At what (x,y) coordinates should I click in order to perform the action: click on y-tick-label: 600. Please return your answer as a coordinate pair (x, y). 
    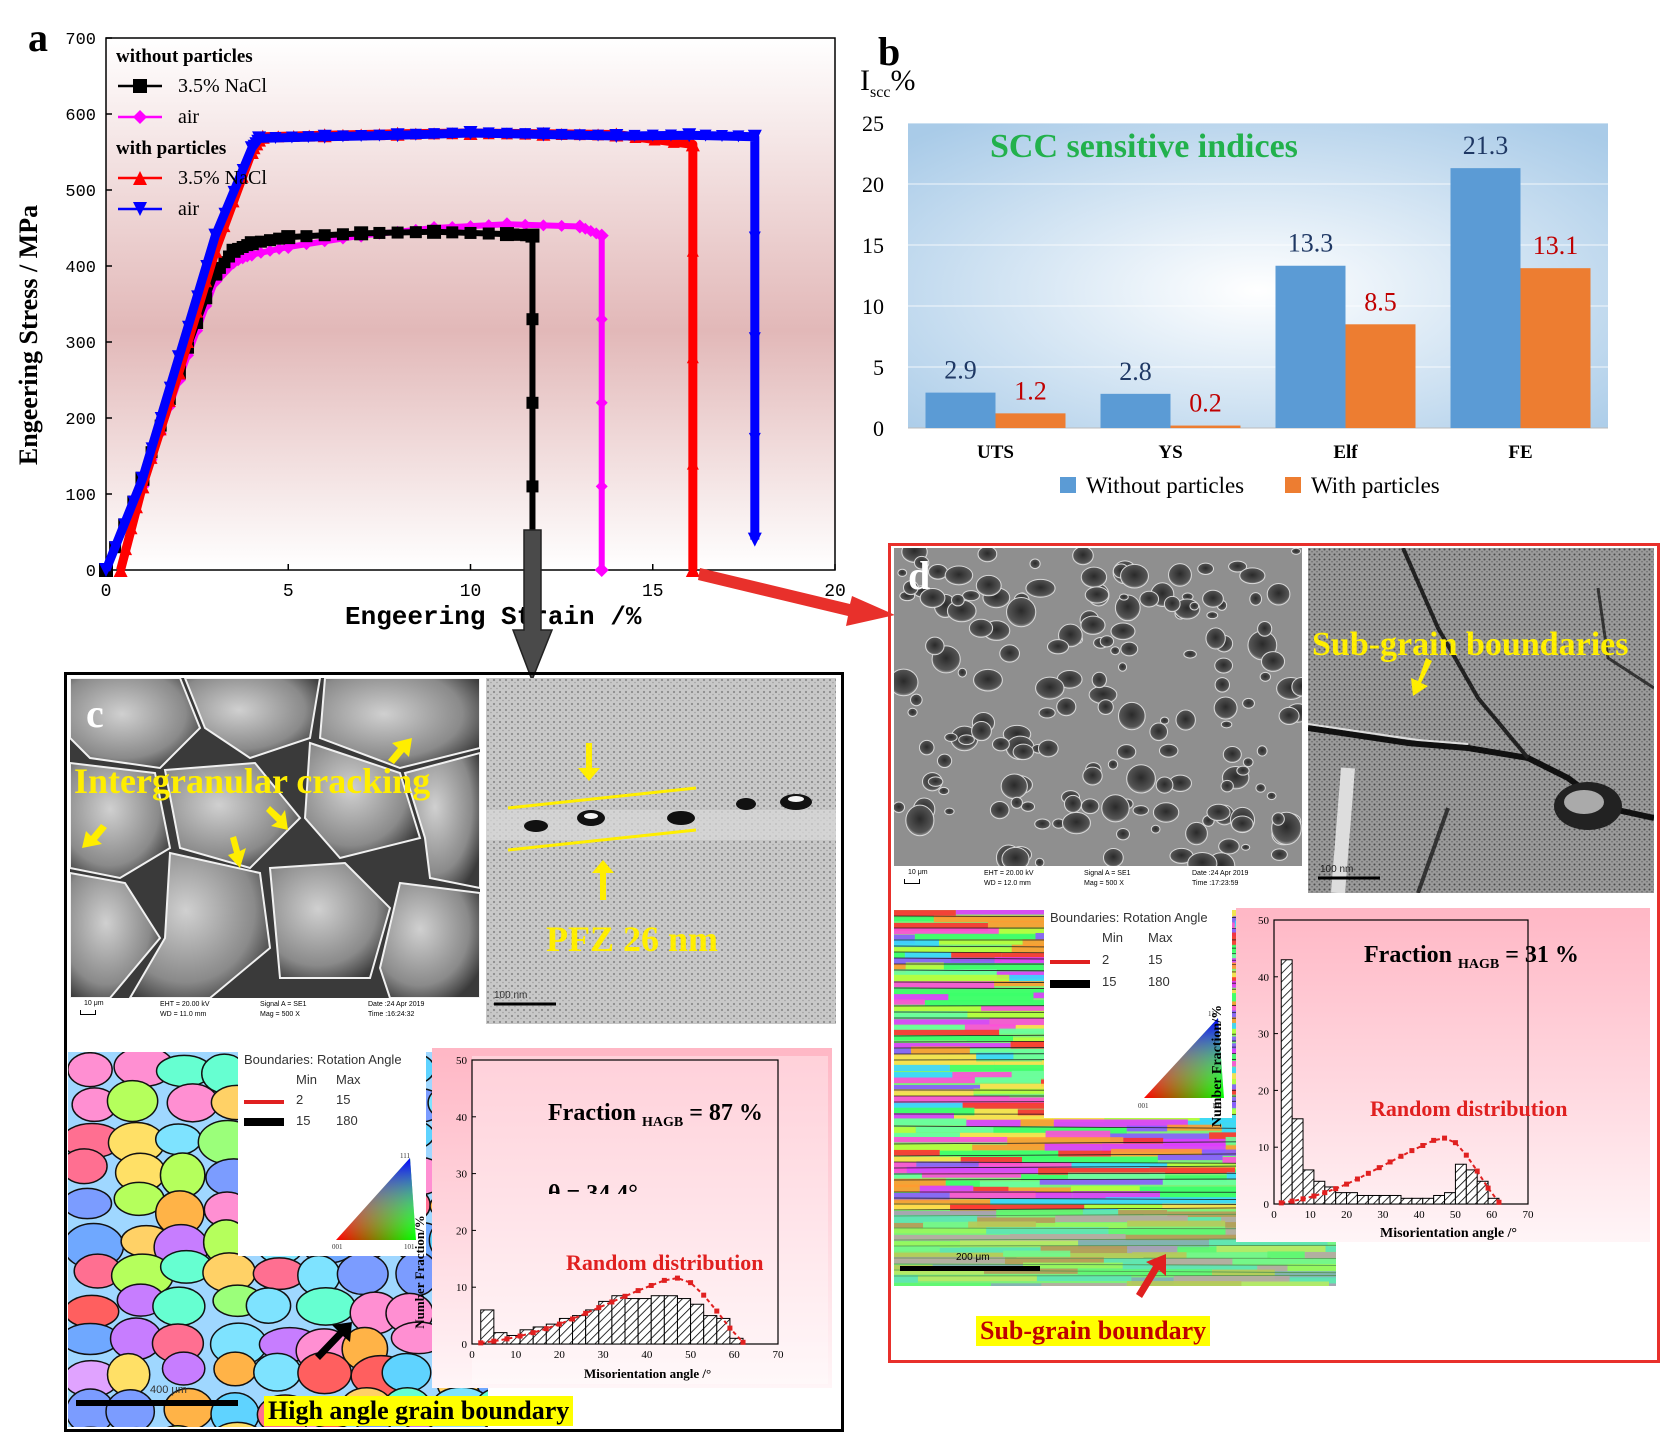
    Looking at the image, I should click on (80, 116).